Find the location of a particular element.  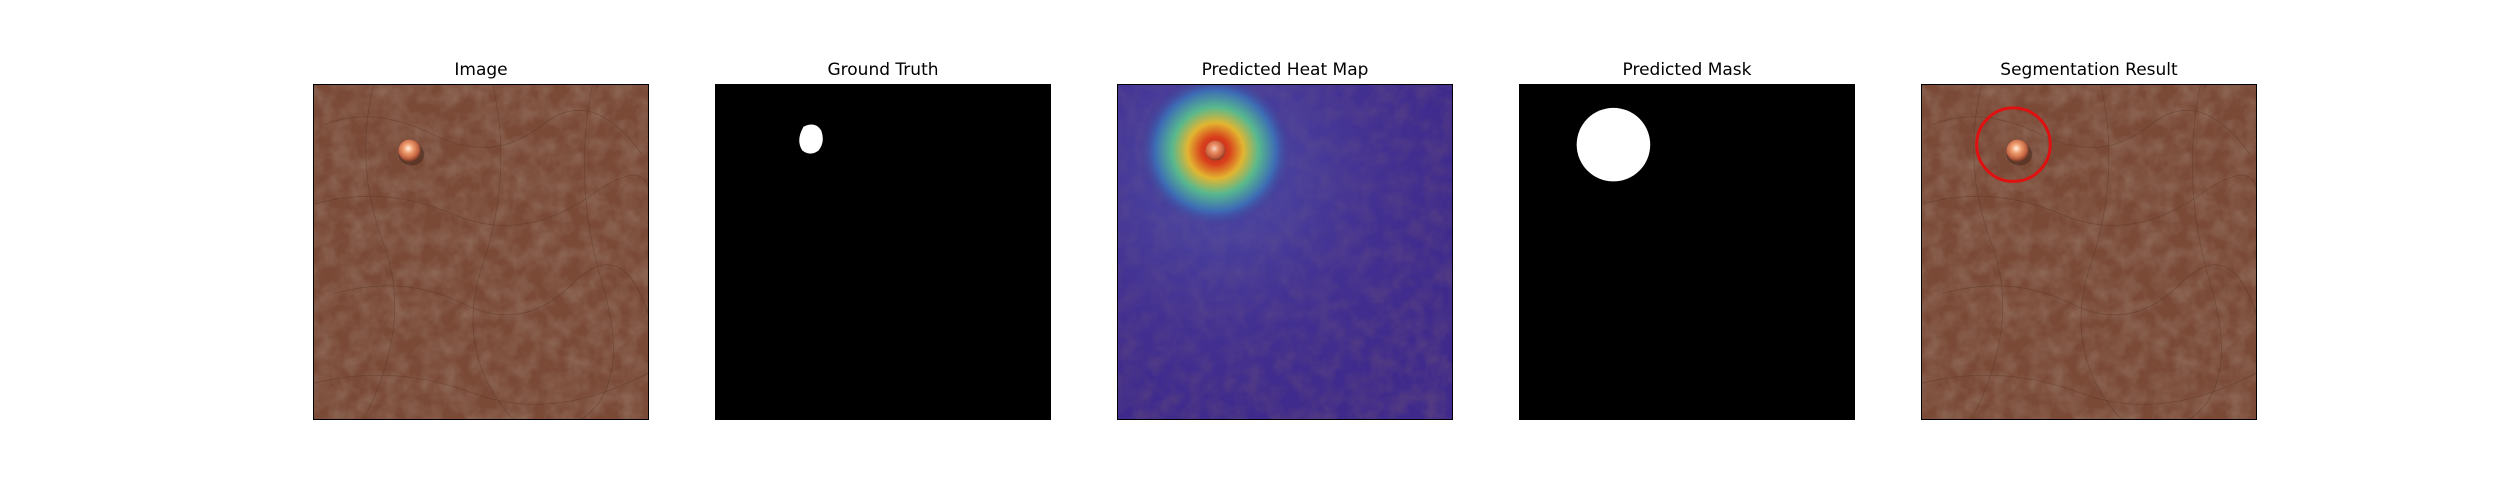

panel-title-image: Image is located at coordinates (481, 70).